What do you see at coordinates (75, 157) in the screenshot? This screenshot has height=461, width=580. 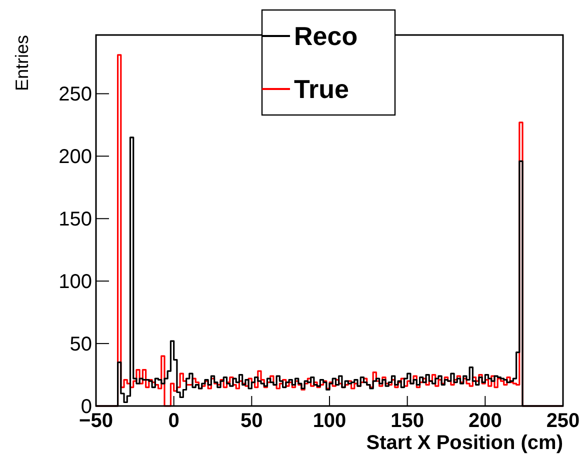 I see `y-tick-label: 200` at bounding box center [75, 157].